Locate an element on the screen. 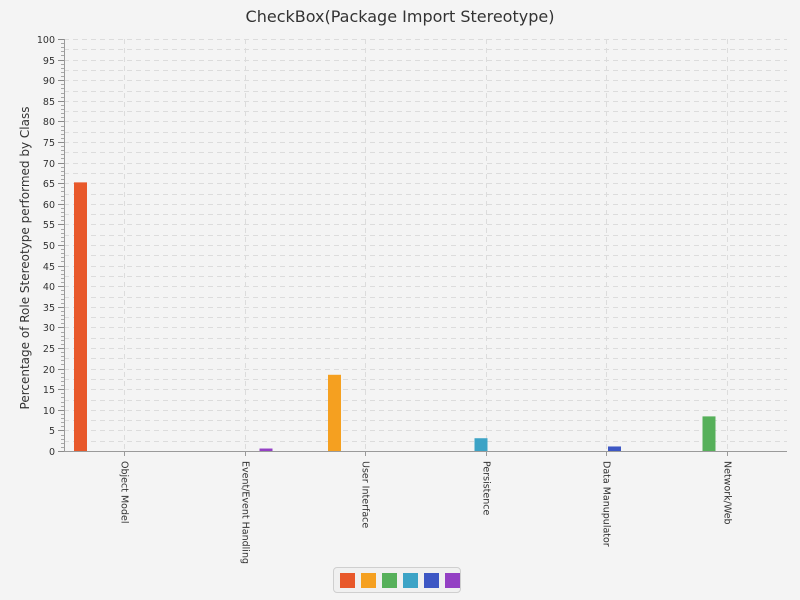 The image size is (800, 600). y-tick-label: 15 is located at coordinates (49, 390).